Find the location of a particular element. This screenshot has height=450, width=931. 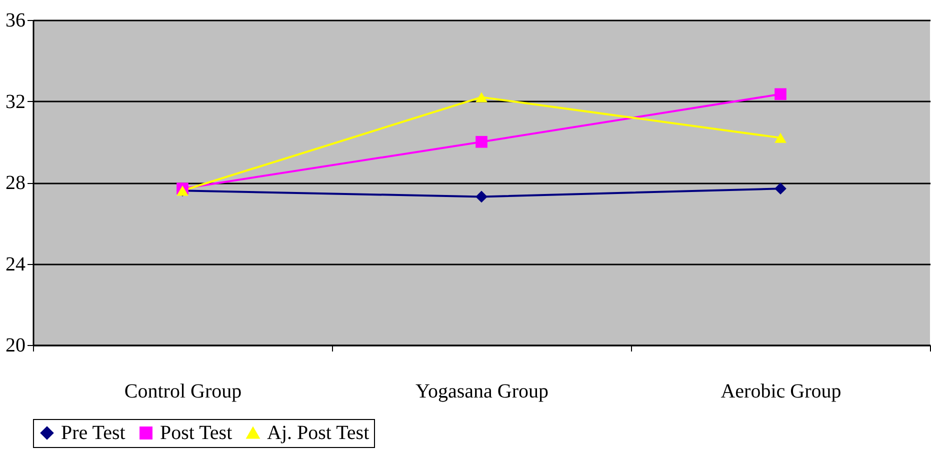

y-tick-label: 24 is located at coordinates (16, 264).